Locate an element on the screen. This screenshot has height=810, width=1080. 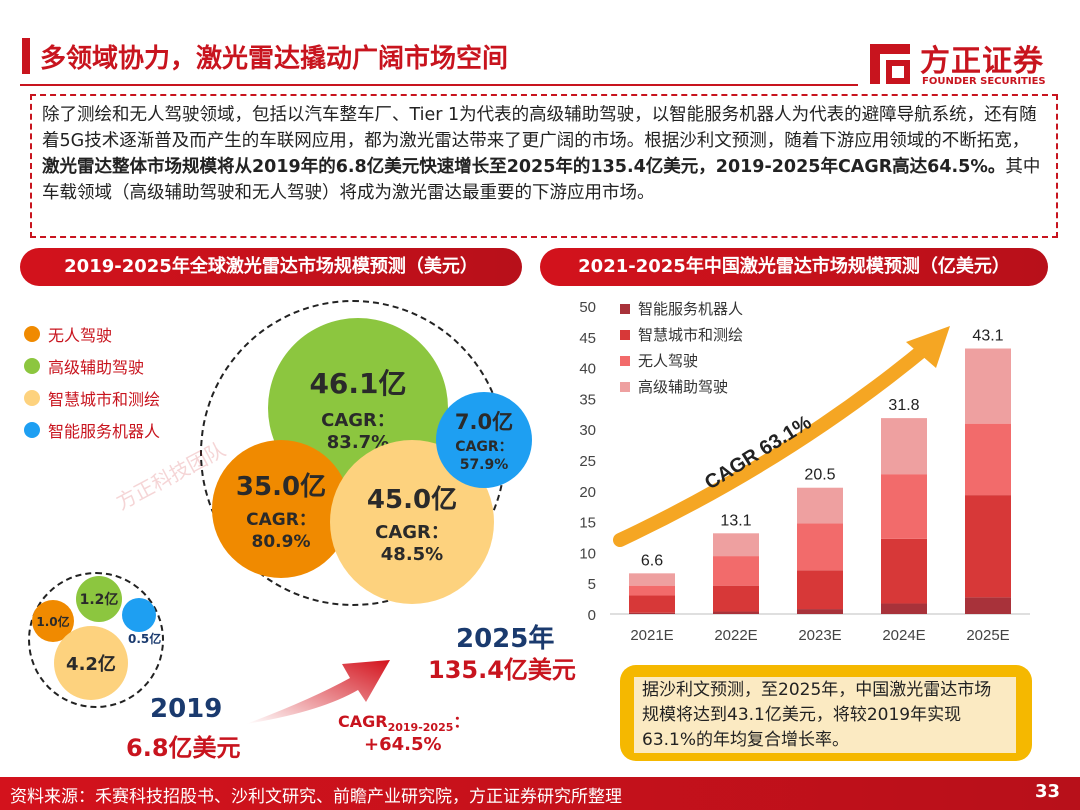
legend-dot-blue-icon is located at coordinates (32, 430).